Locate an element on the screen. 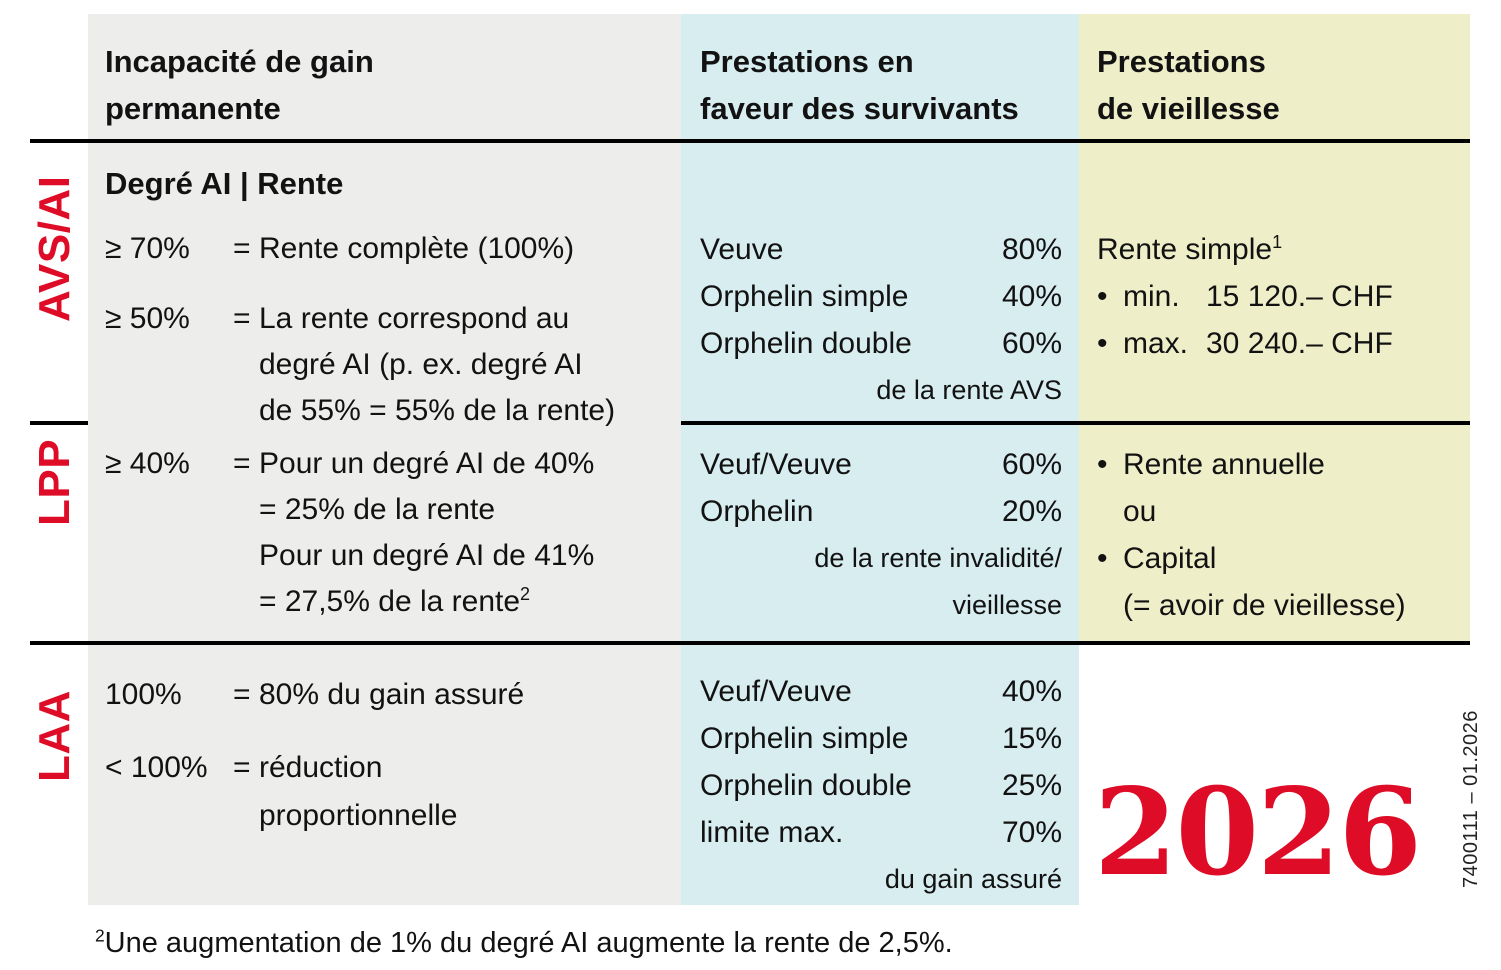 This screenshot has height=970, width=1501. benefit-basis-note: du gain assuré is located at coordinates (973, 879).